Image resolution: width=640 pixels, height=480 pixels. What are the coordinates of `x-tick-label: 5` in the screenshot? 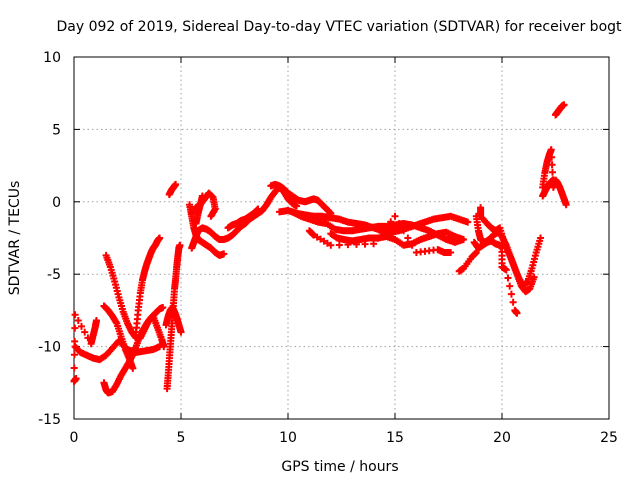 It's located at (181, 438).